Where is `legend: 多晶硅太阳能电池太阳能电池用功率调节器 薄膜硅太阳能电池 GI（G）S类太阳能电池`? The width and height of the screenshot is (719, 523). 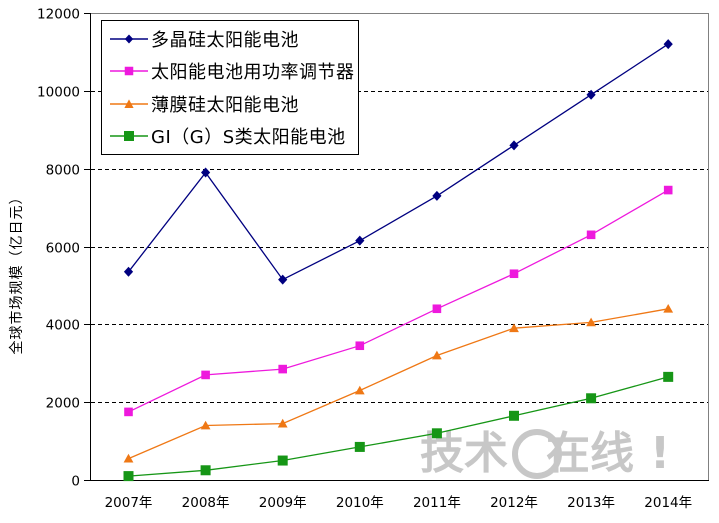 legend: 多晶硅太阳能电池太阳能电池用功率调节器 薄膜硅太阳能电池 GI（G）S类太阳能电池 is located at coordinates (230, 87).